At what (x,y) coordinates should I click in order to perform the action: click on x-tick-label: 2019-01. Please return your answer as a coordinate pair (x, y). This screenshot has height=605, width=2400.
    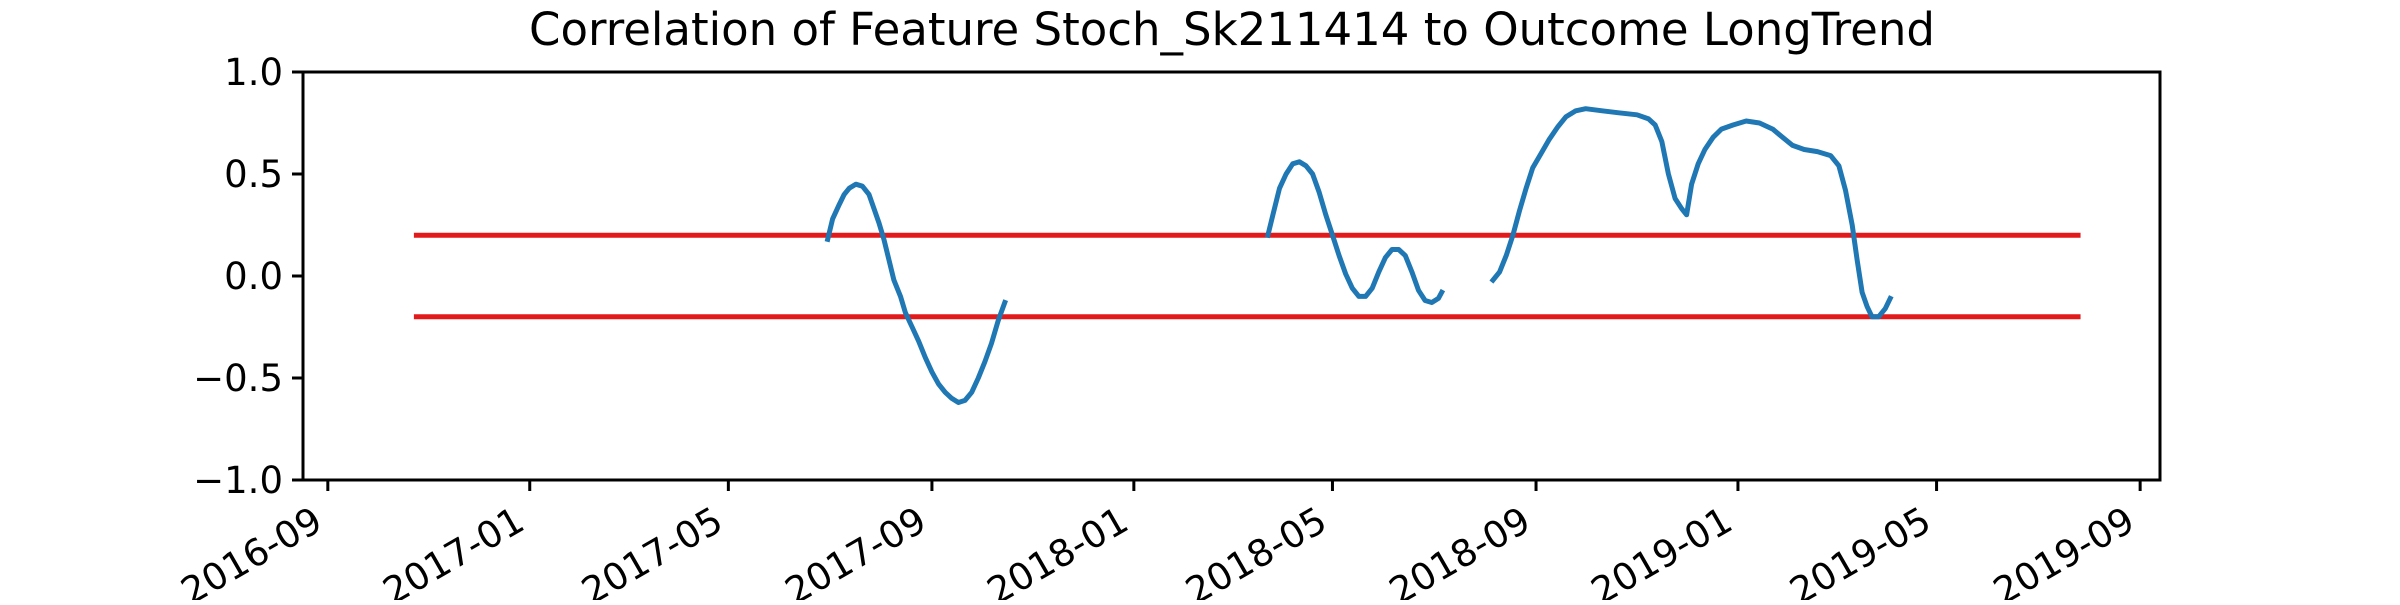
    Looking at the image, I should click on (1661, 549).